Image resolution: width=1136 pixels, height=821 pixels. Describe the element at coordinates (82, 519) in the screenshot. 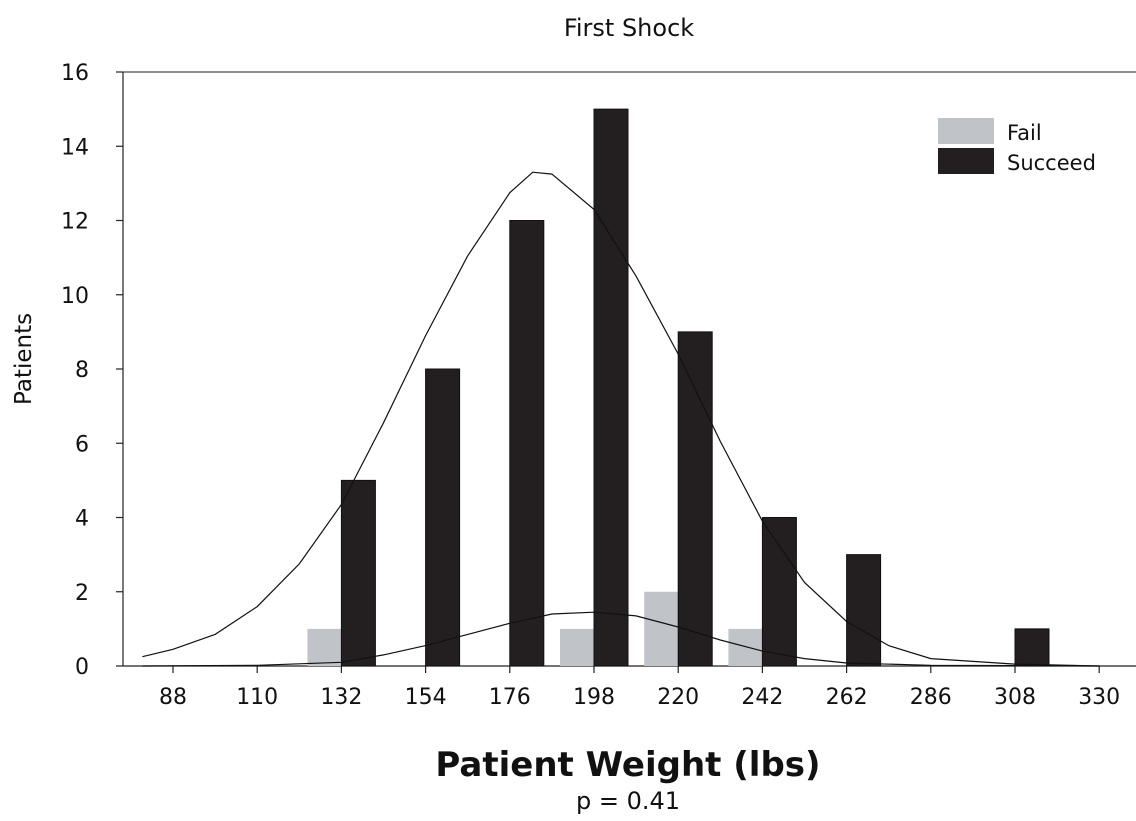

I see `y-tick-label: 4` at that location.